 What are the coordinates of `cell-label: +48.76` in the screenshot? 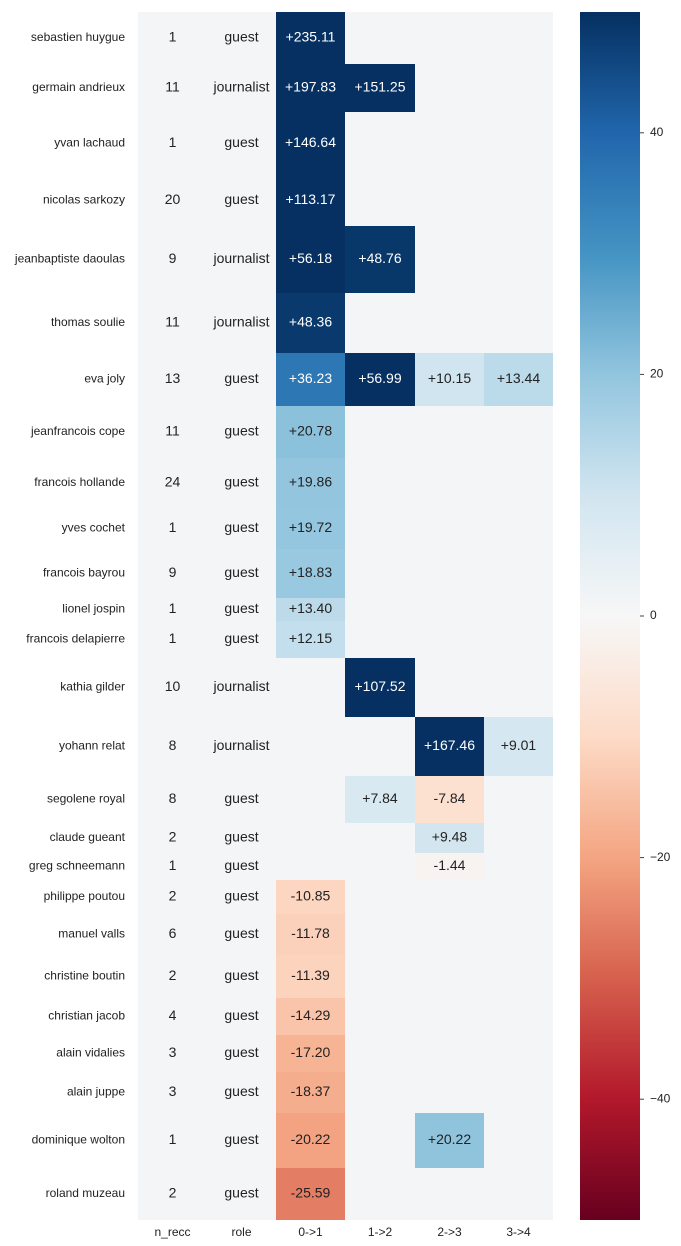 It's located at (379, 258).